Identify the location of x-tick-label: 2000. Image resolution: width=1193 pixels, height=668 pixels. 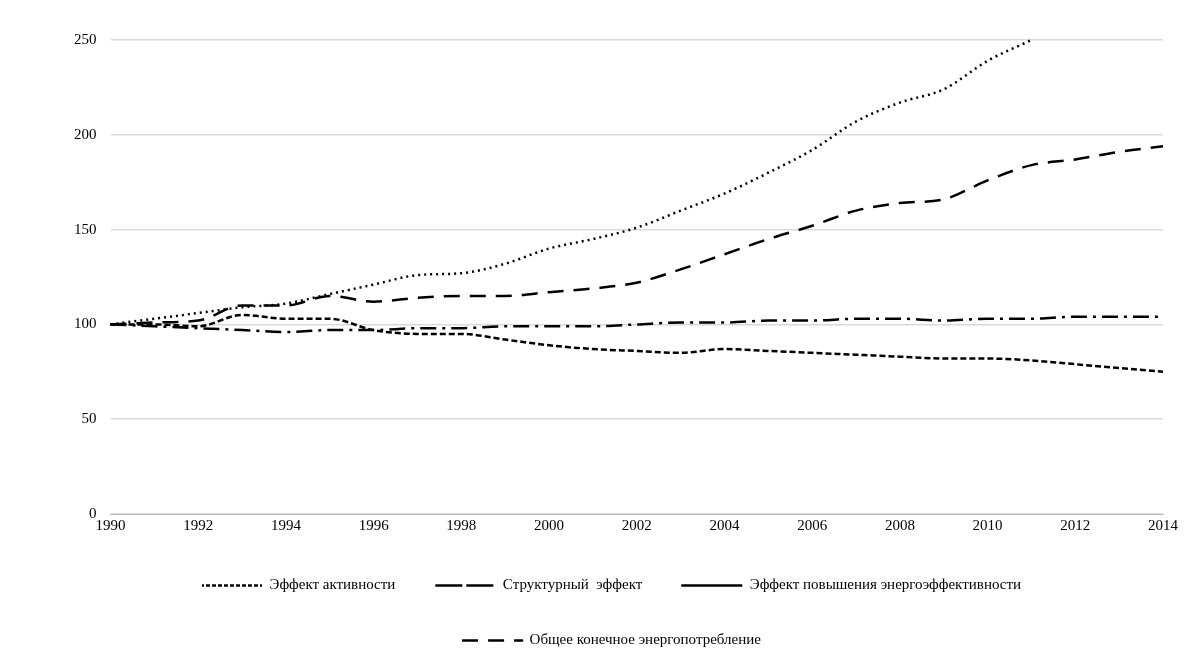
(549, 524).